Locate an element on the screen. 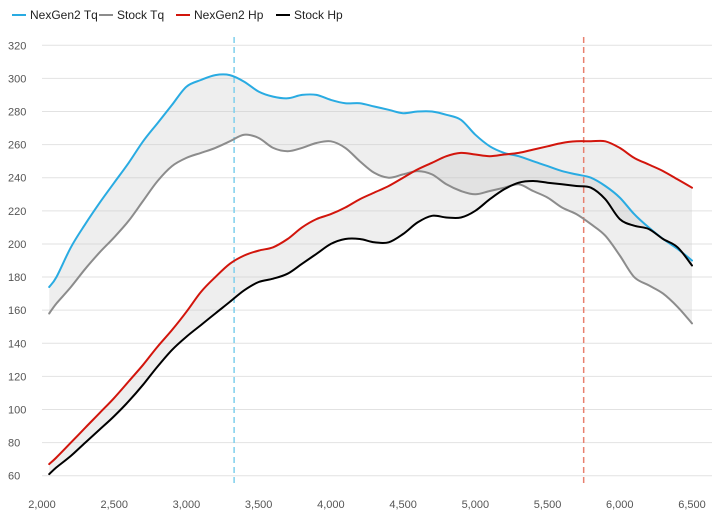 This screenshot has height=528, width=718. legend-label: NexGen2 Hp is located at coordinates (229, 15).